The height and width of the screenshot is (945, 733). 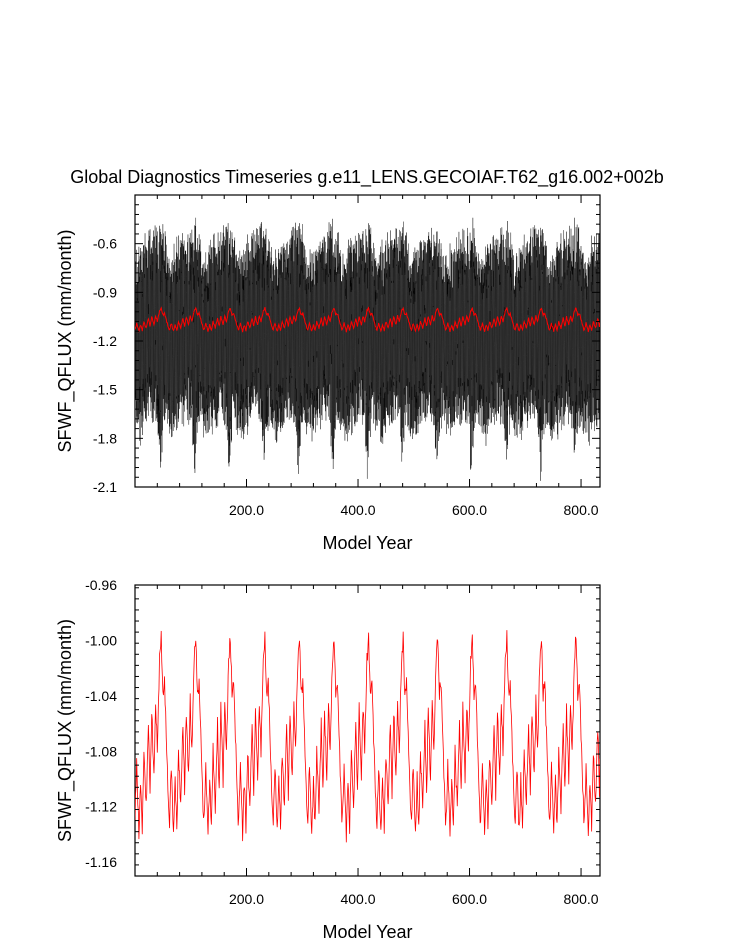 What do you see at coordinates (101, 585) in the screenshot?
I see `y-tick-label: -0.96` at bounding box center [101, 585].